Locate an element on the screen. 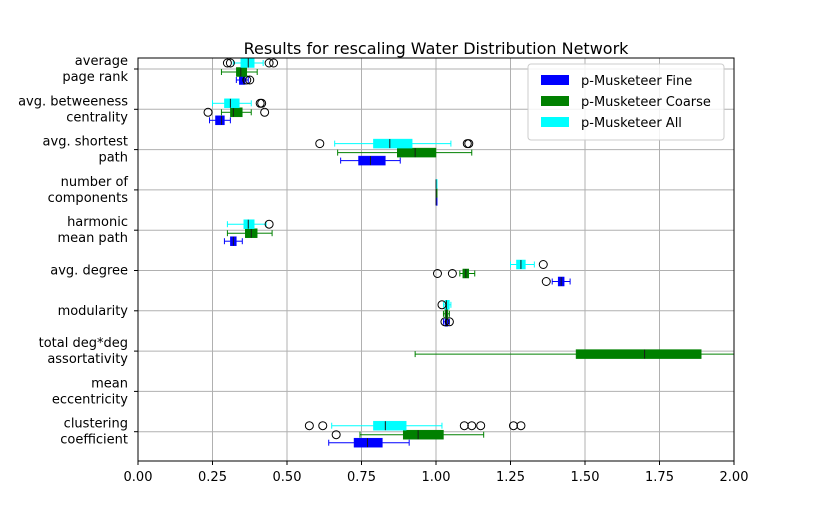 The height and width of the screenshot is (516, 814). y-tick-label: centrality is located at coordinates (97, 117).